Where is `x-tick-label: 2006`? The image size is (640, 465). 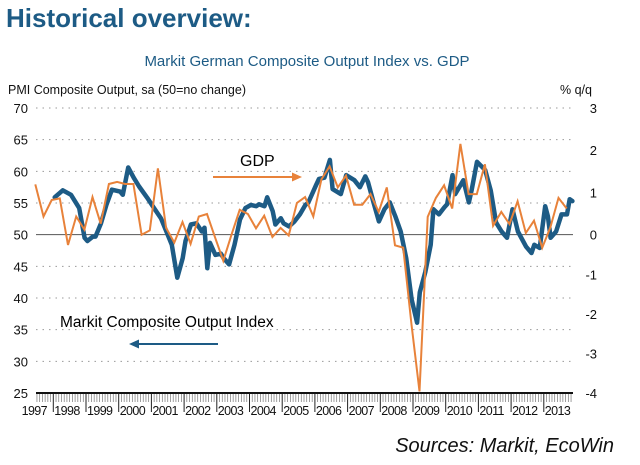 x-tick-label: 2006 is located at coordinates (329, 411).